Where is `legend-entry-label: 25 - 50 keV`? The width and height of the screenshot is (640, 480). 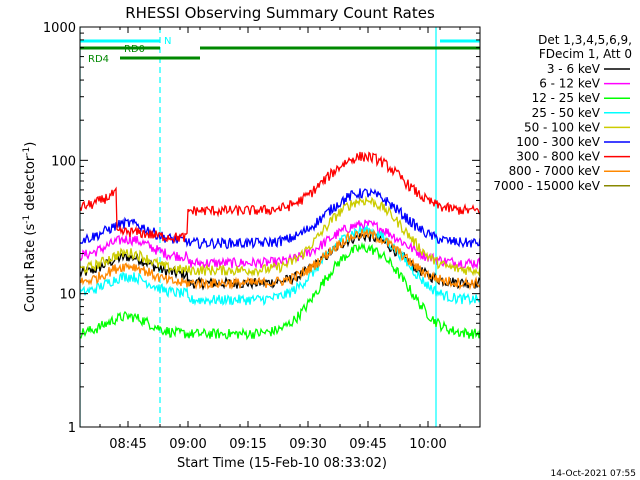 legend-entry-label: 25 - 50 keV is located at coordinates (566, 113).